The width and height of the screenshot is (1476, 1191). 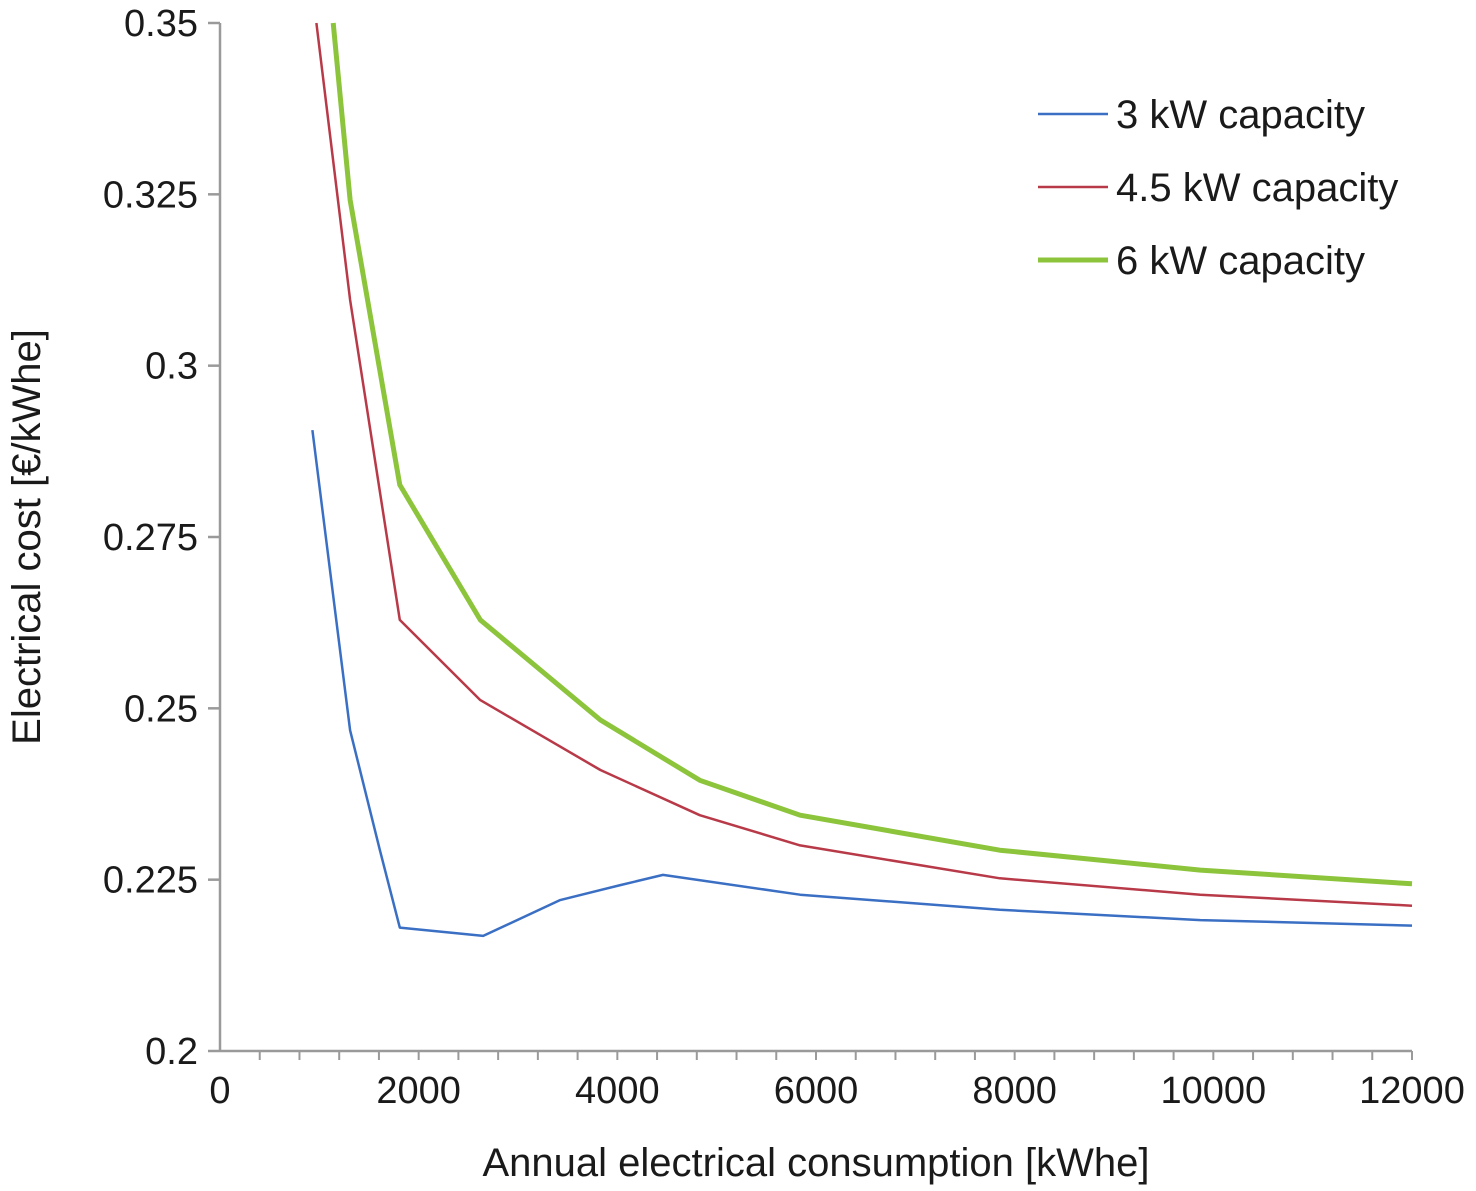 I want to click on x-tick-label: 4000, so click(x=617, y=1091).